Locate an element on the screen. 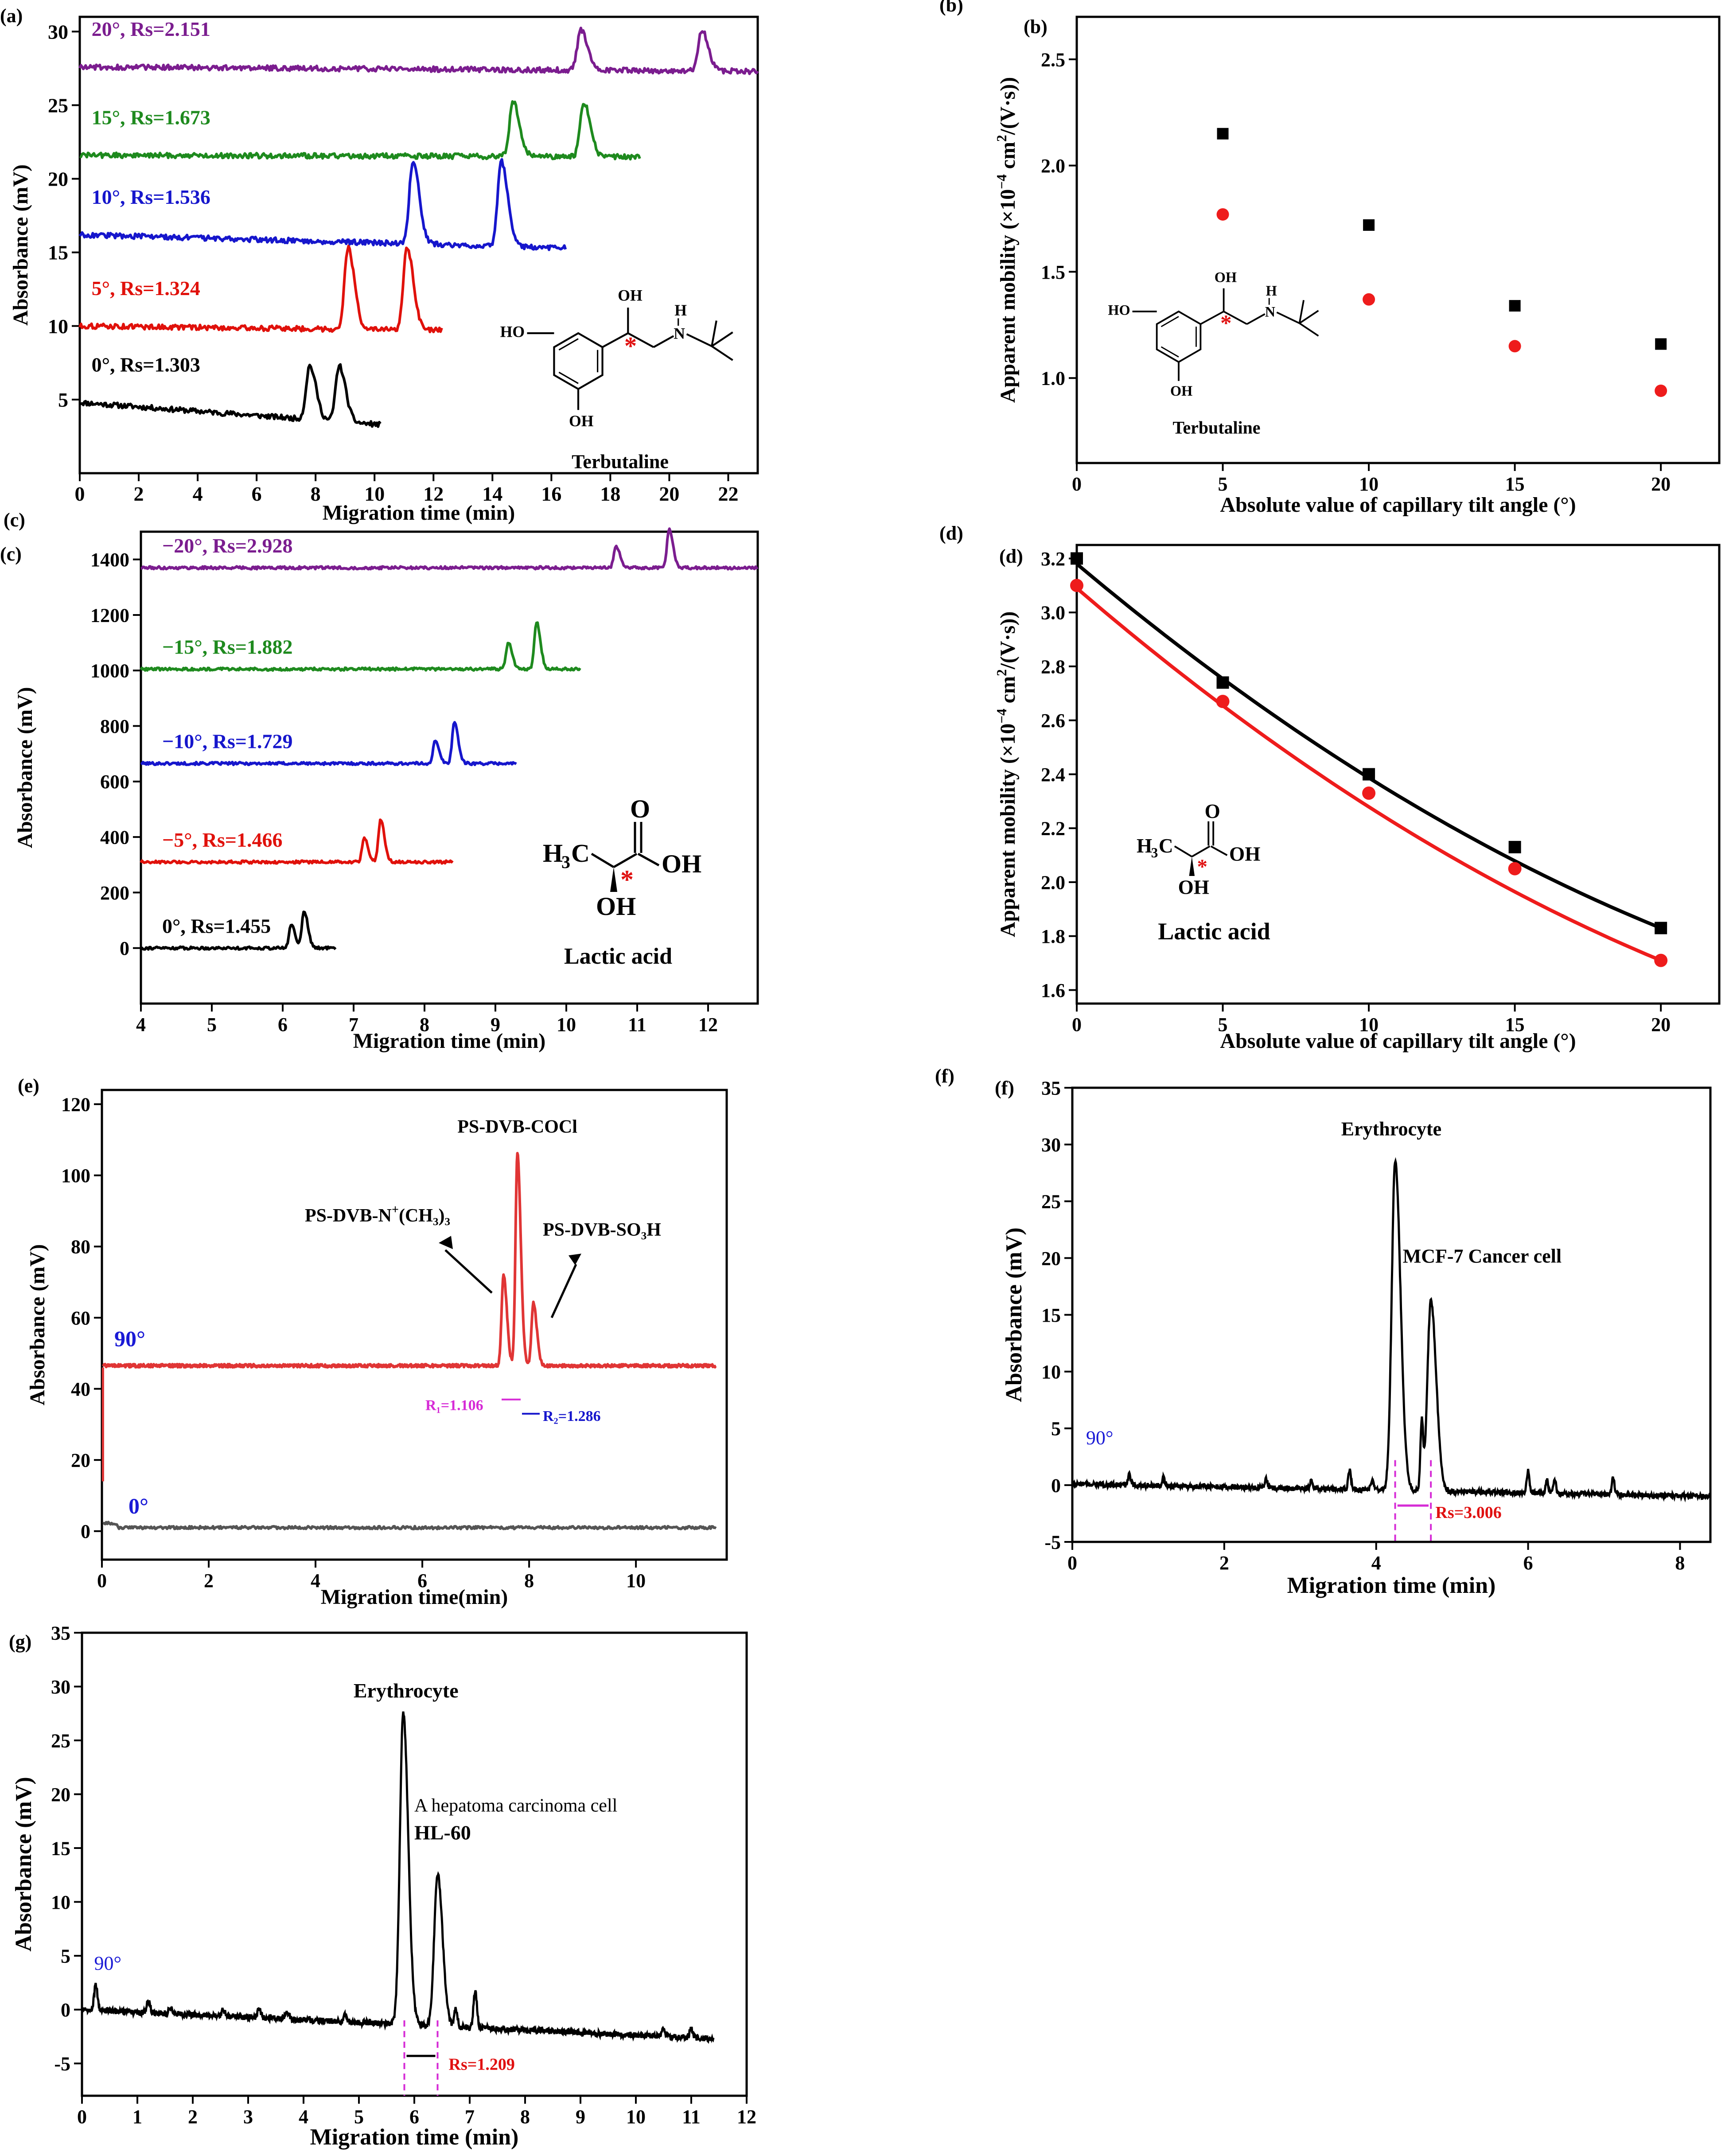 The height and width of the screenshot is (2156, 1733). series-label: −15°, Rs=1.882 is located at coordinates (227, 647).